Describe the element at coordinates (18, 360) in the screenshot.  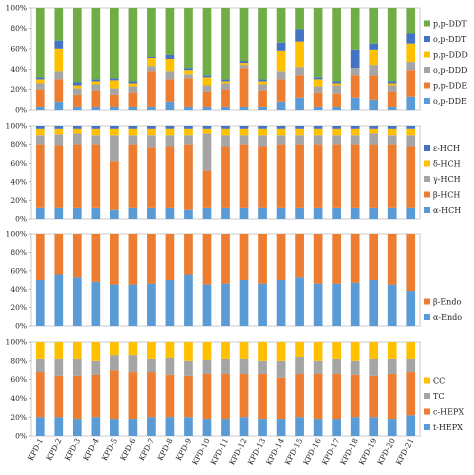
I see `y-tick-label: 80%` at that location.